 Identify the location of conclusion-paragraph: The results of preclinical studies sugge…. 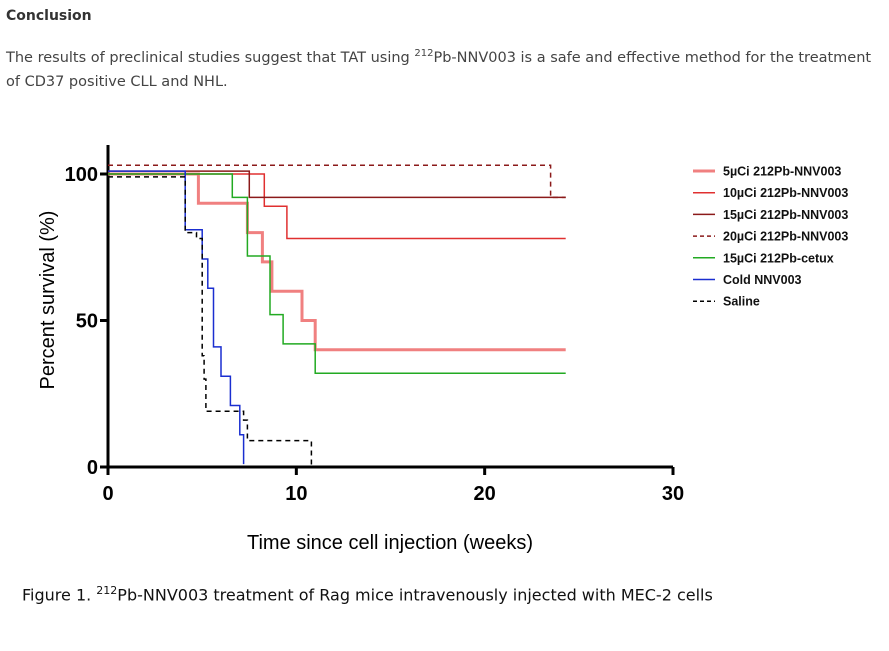
(441, 68).